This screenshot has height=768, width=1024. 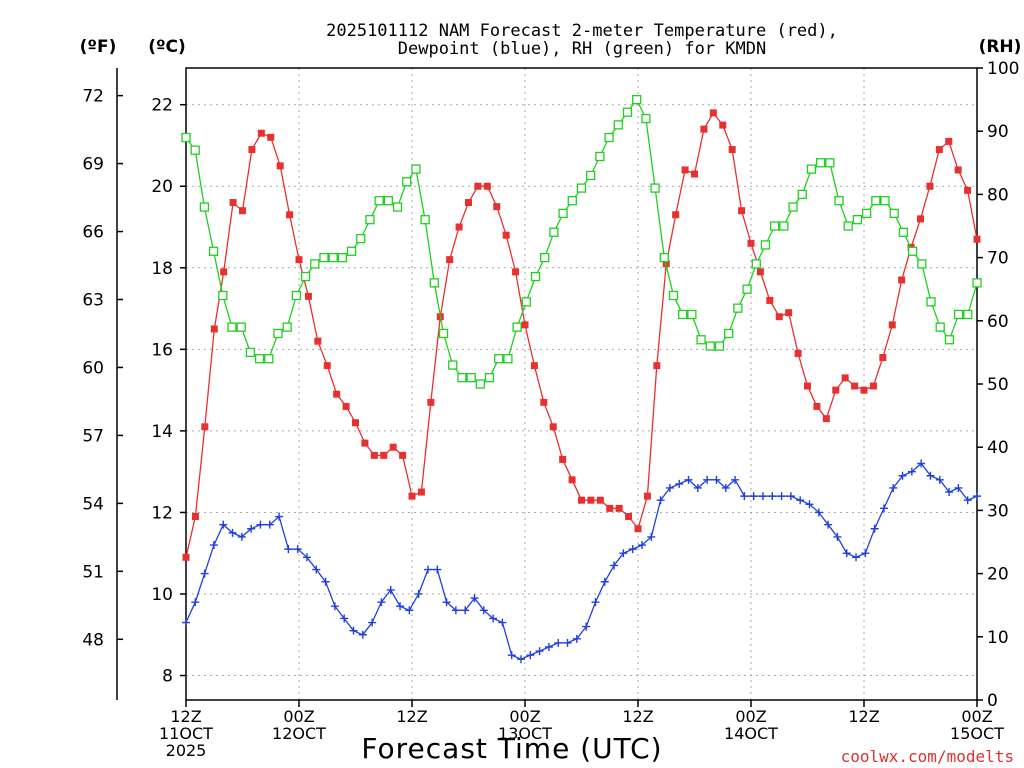 What do you see at coordinates (998, 195) in the screenshot?
I see `rh-tick-label: 80` at bounding box center [998, 195].